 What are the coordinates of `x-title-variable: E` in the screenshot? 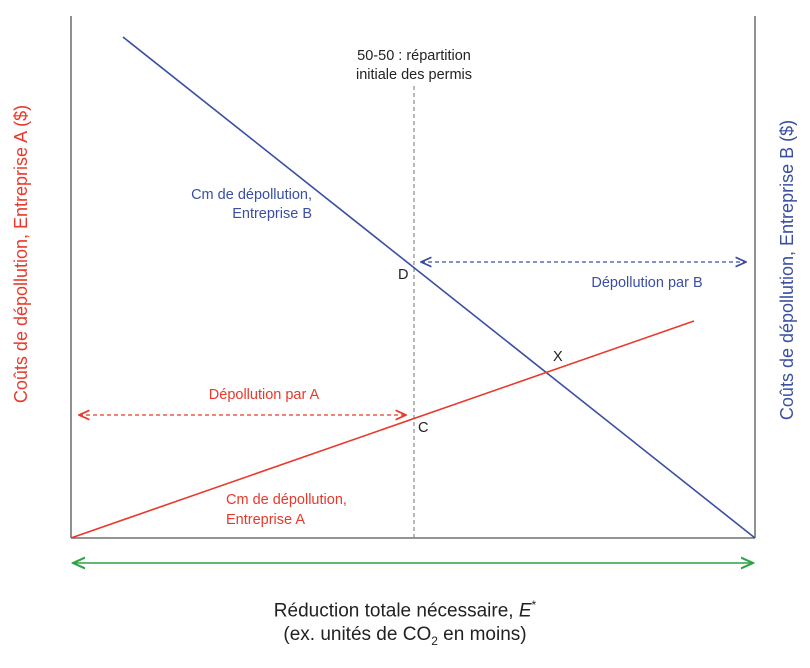 It's located at (525, 611).